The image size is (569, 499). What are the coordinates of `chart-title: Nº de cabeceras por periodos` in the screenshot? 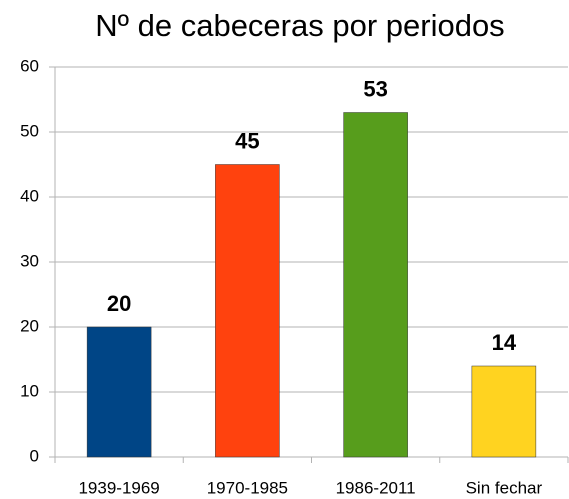 It's located at (299, 25).